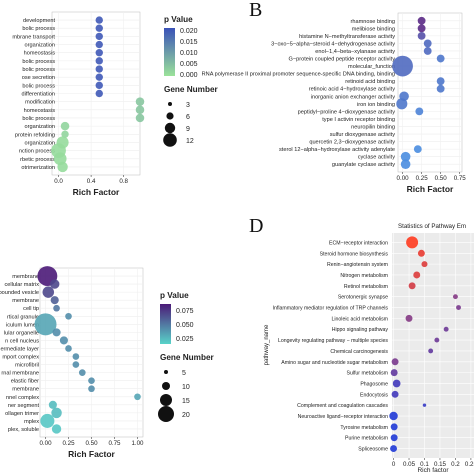  Describe the element at coordinates (364, 276) in the screenshot. I see `category-label: Nitrogen metabolism` at that location.